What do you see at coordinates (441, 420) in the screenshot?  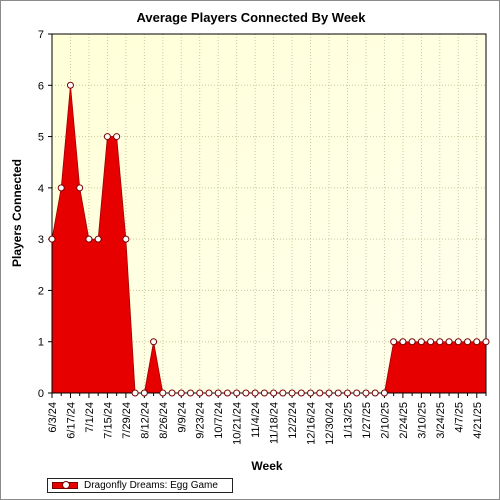 I see `x-tick-label: 3/24/25` at bounding box center [441, 420].